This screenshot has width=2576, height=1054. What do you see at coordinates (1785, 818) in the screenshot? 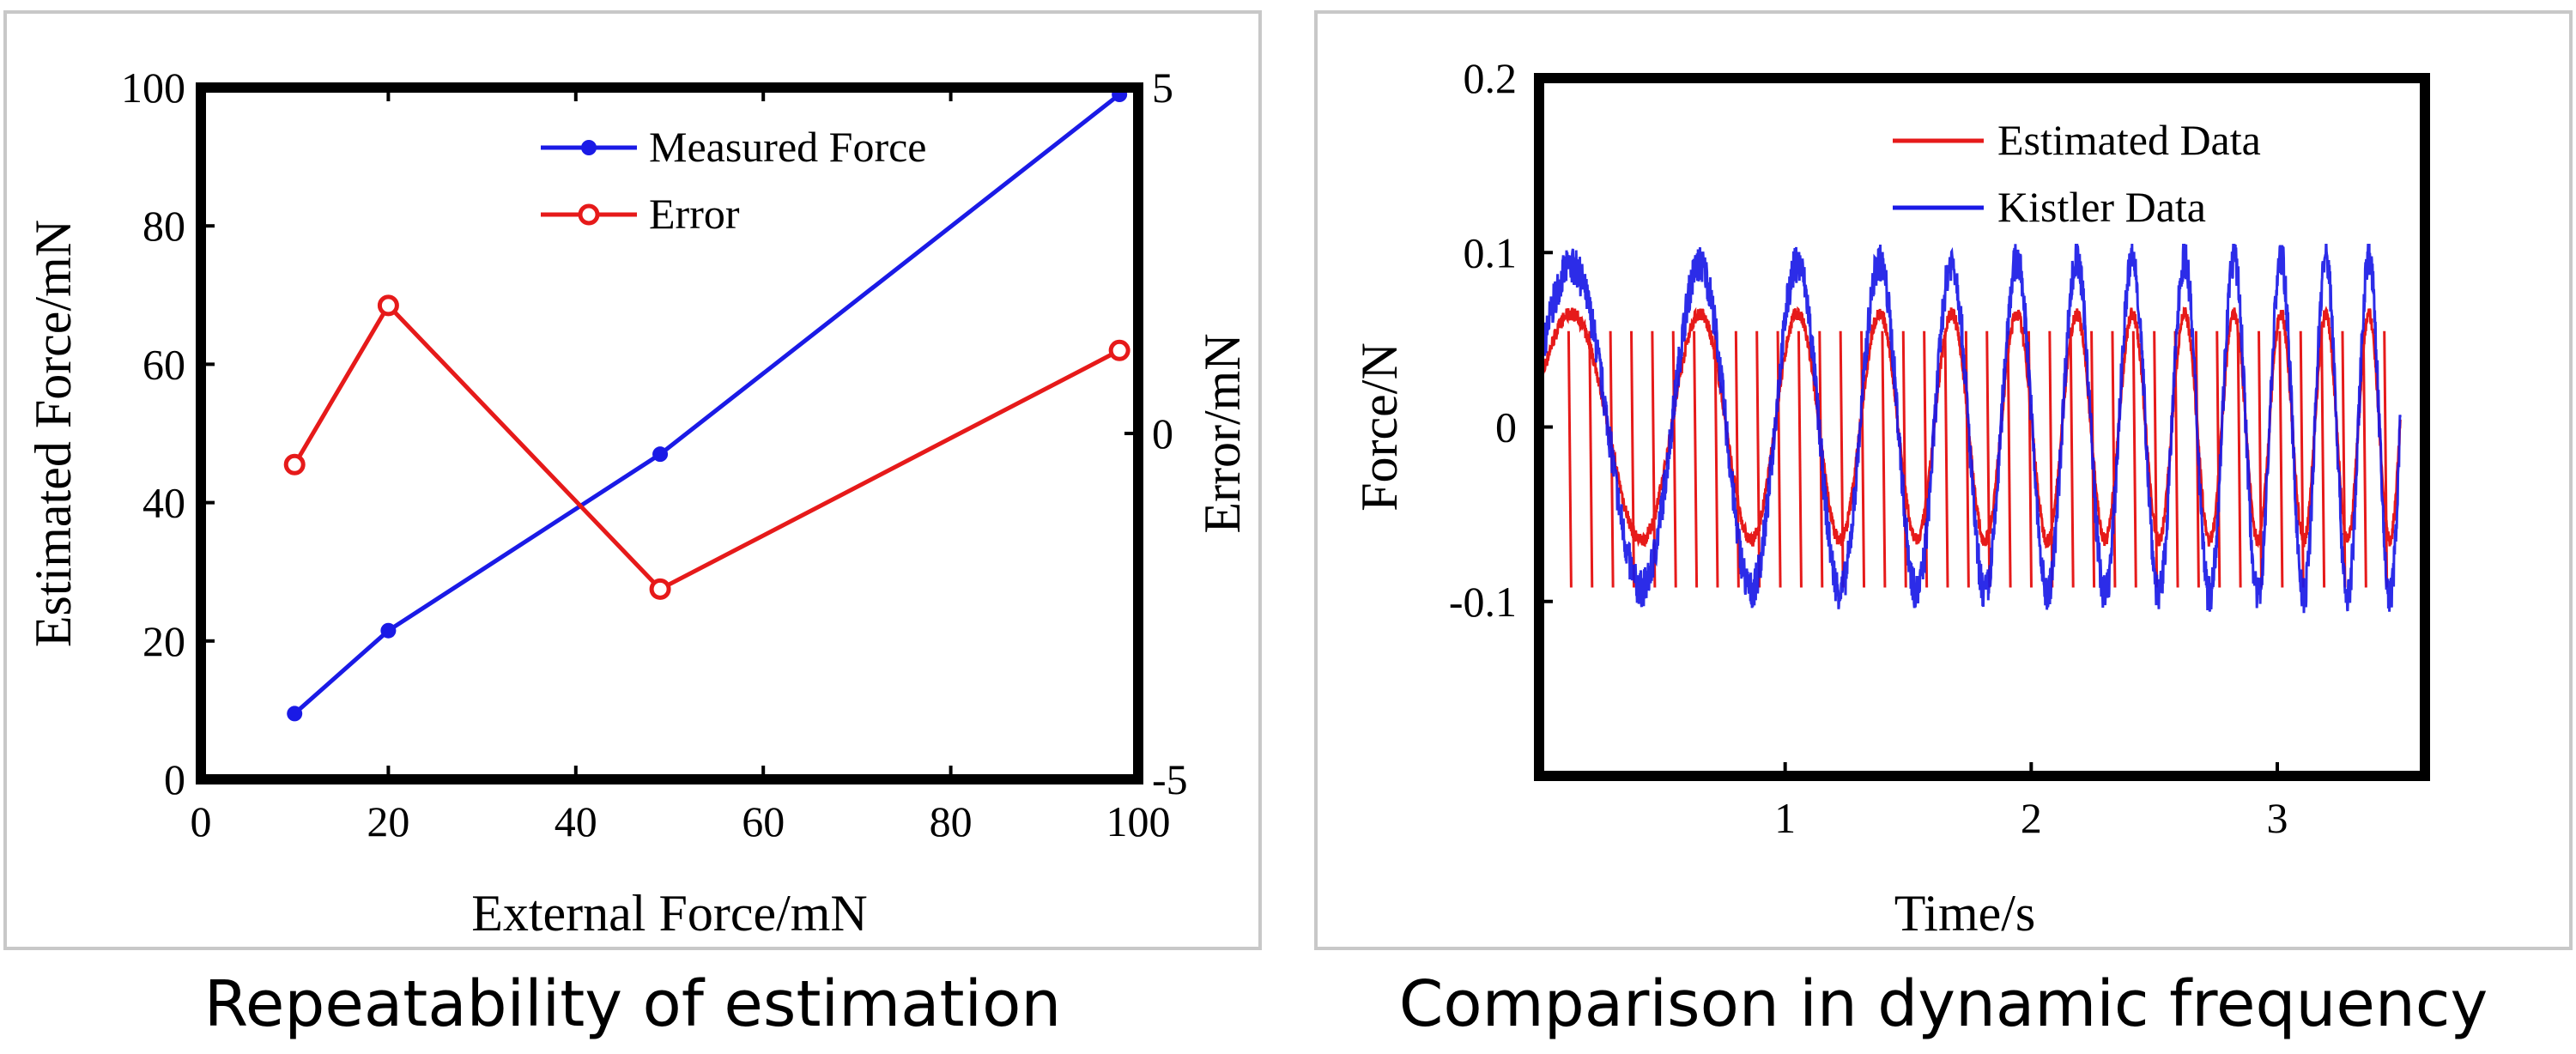
I see `x-tick-label: 1` at bounding box center [1785, 818].